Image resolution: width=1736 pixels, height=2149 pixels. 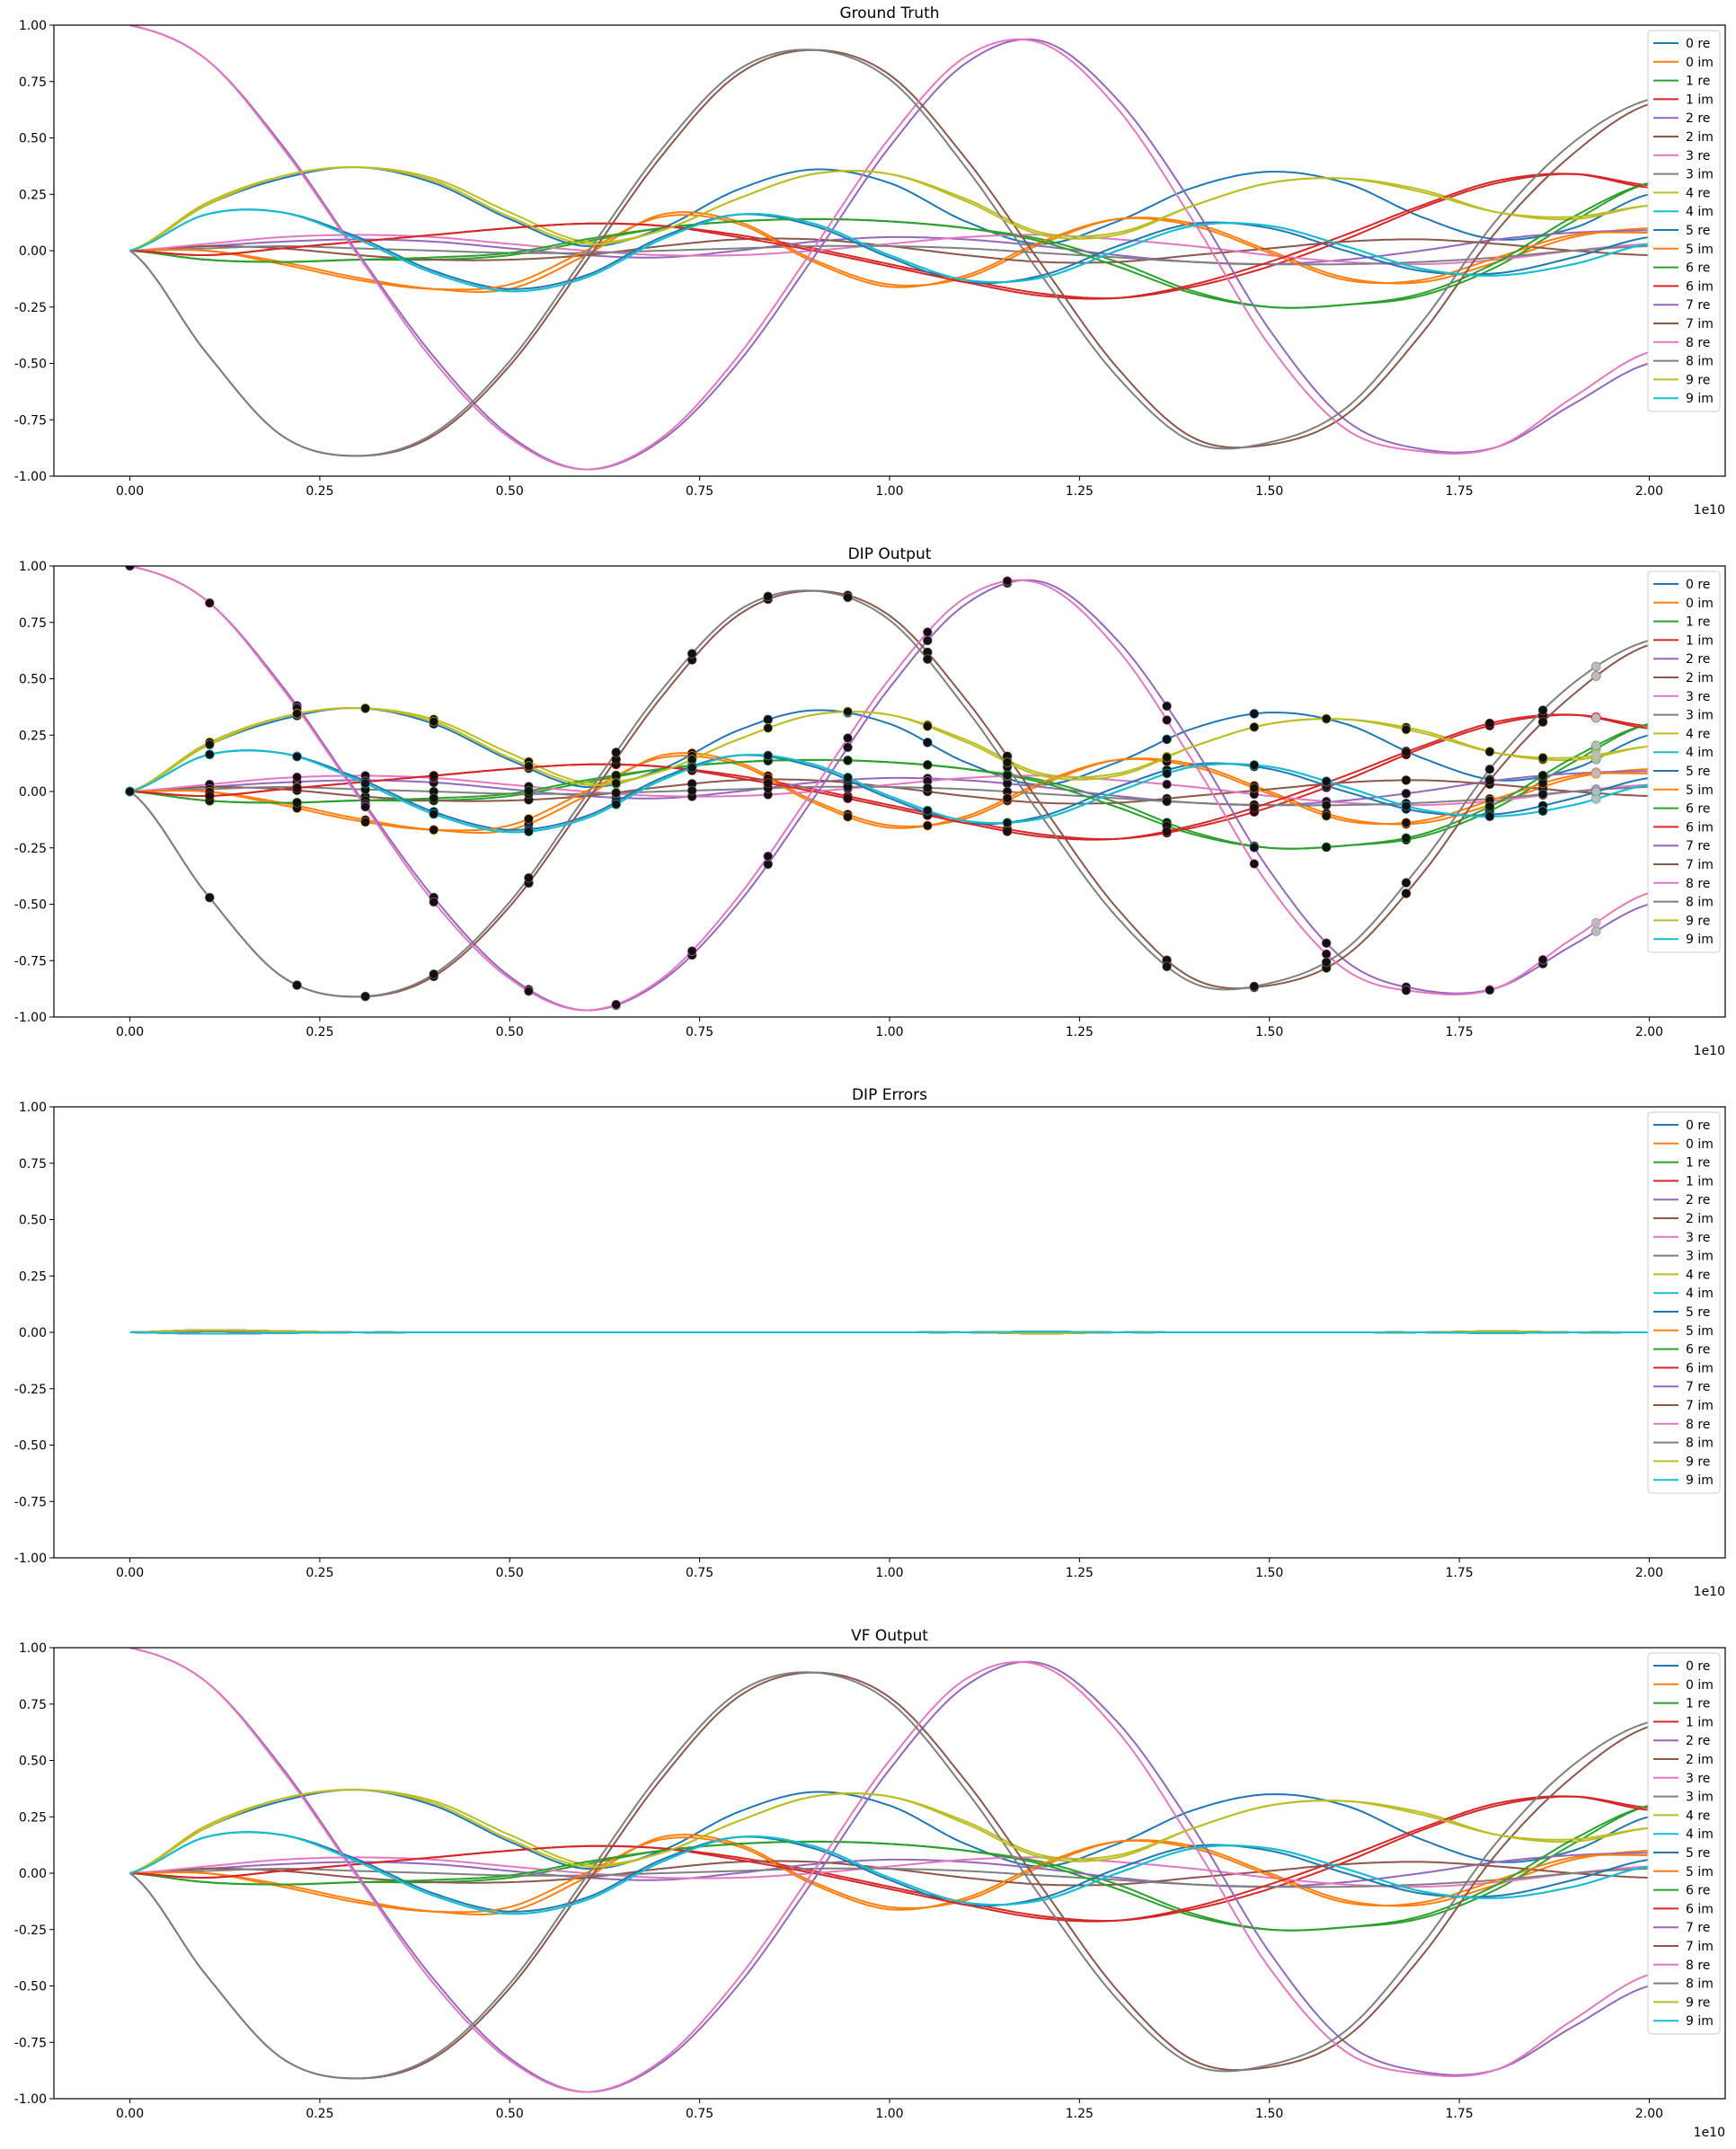 What do you see at coordinates (1700, 827) in the screenshot?
I see `legend-entry: 6 im` at bounding box center [1700, 827].